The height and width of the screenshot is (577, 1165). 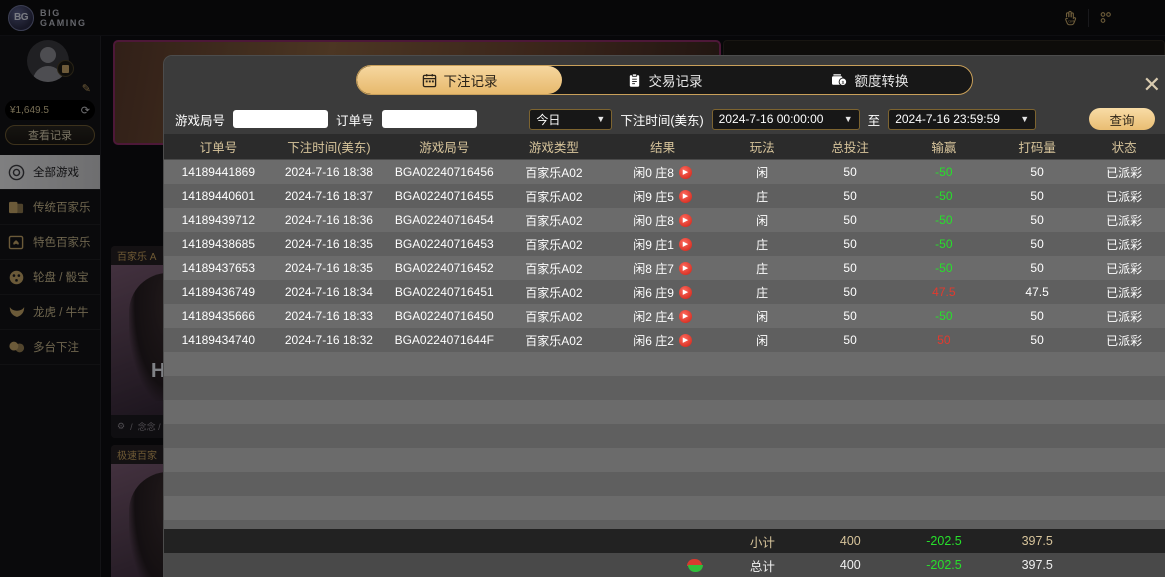 What do you see at coordinates (429, 80) in the screenshot?
I see `calendar-icon` at bounding box center [429, 80].